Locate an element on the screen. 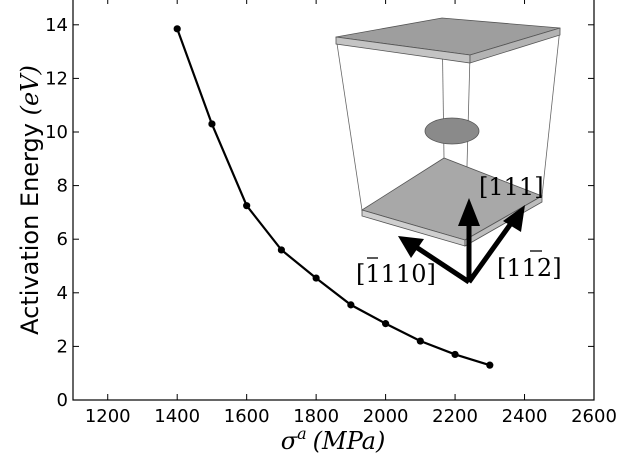 The height and width of the screenshot is (463, 621). top-slab is located at coordinates (448, 40).